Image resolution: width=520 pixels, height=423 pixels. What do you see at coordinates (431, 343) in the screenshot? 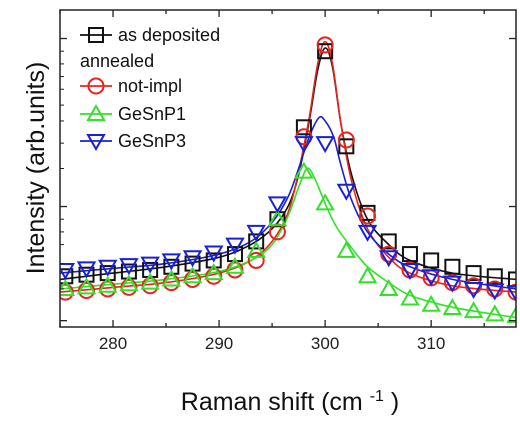
I see `x-tick-label: 310` at bounding box center [431, 343].